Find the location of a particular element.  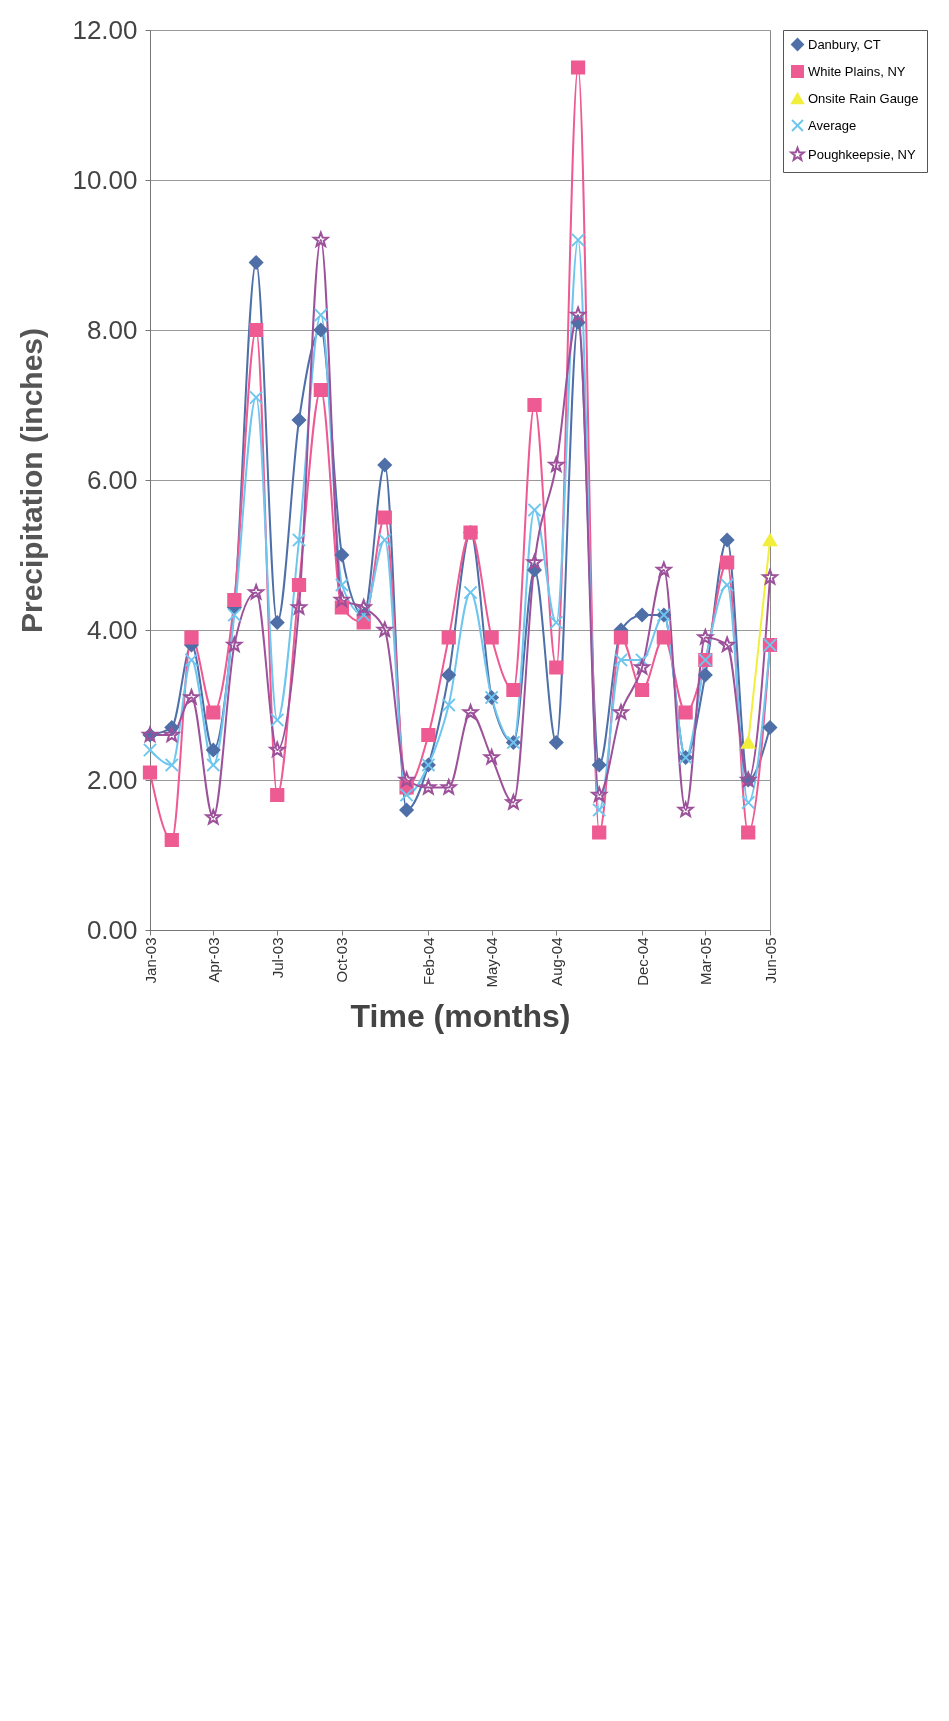

y-tick-label: 0.00 is located at coordinates (112, 929).